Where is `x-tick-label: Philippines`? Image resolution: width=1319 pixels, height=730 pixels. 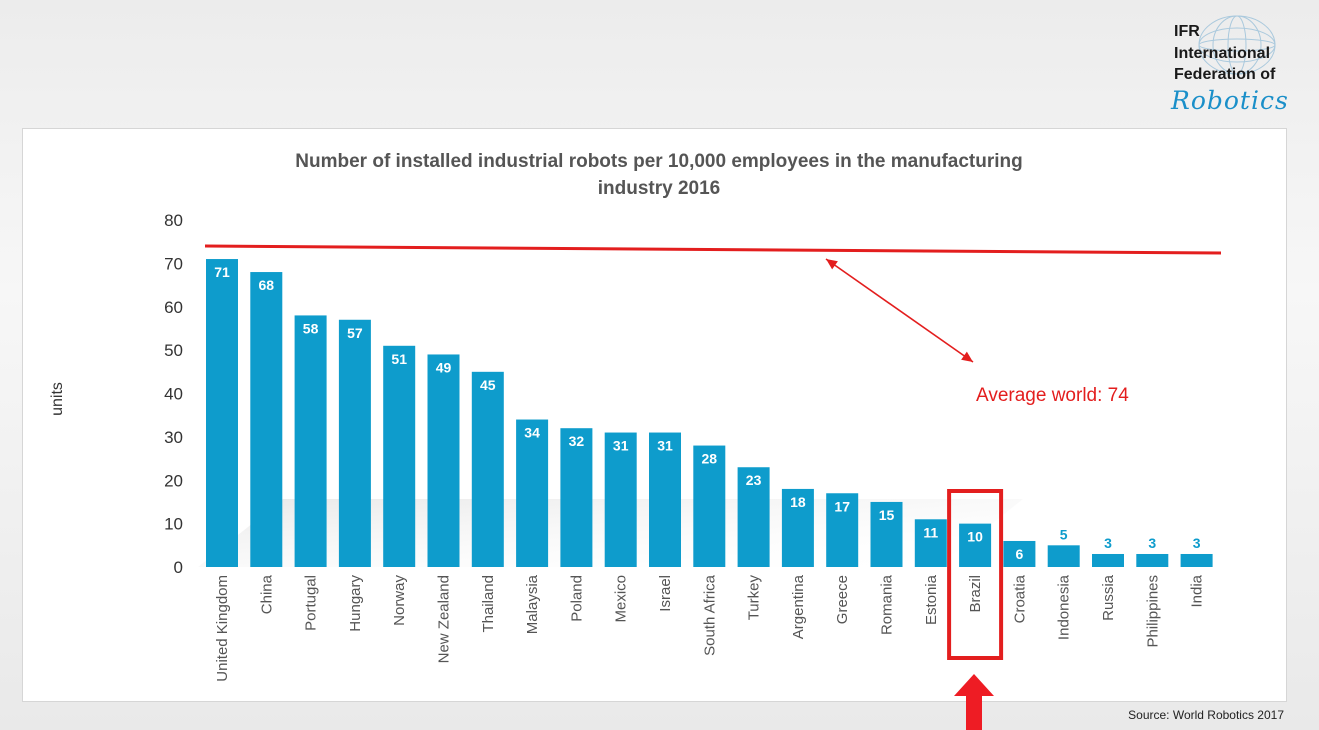
x-tick-label: Philippines is located at coordinates (1152, 611).